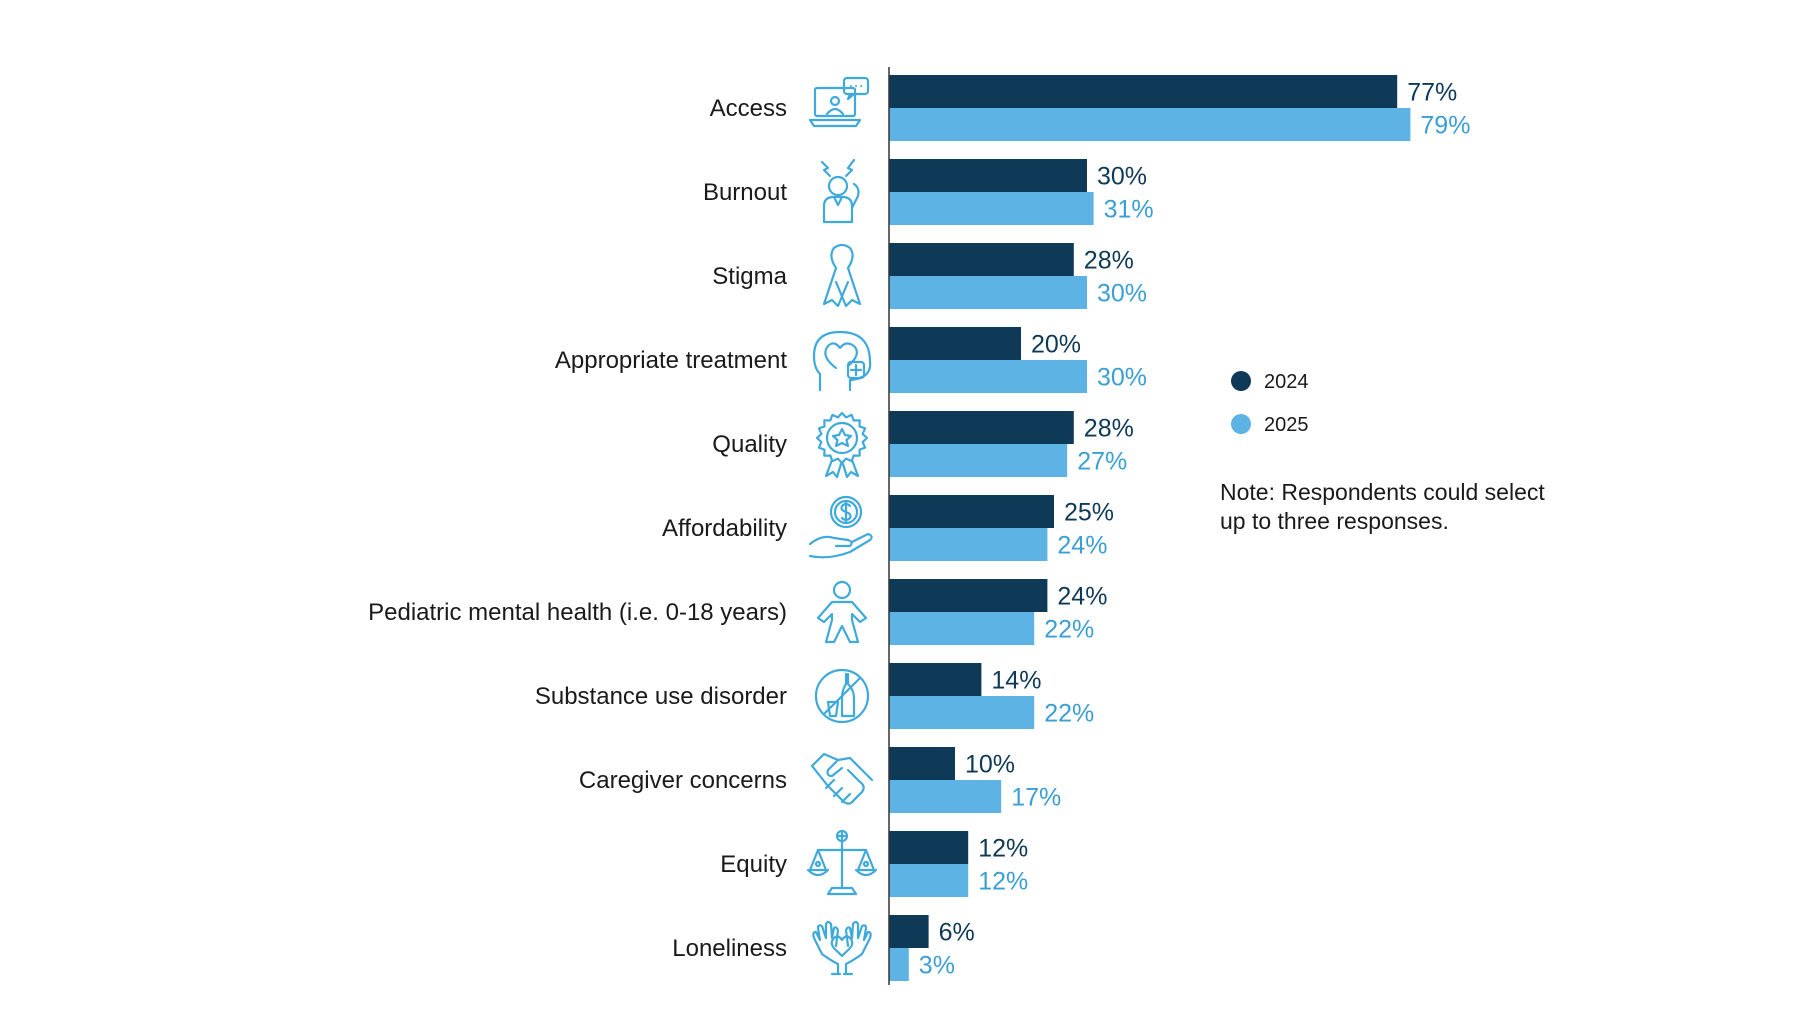  I want to click on stressed-person-icon, so click(840, 191).